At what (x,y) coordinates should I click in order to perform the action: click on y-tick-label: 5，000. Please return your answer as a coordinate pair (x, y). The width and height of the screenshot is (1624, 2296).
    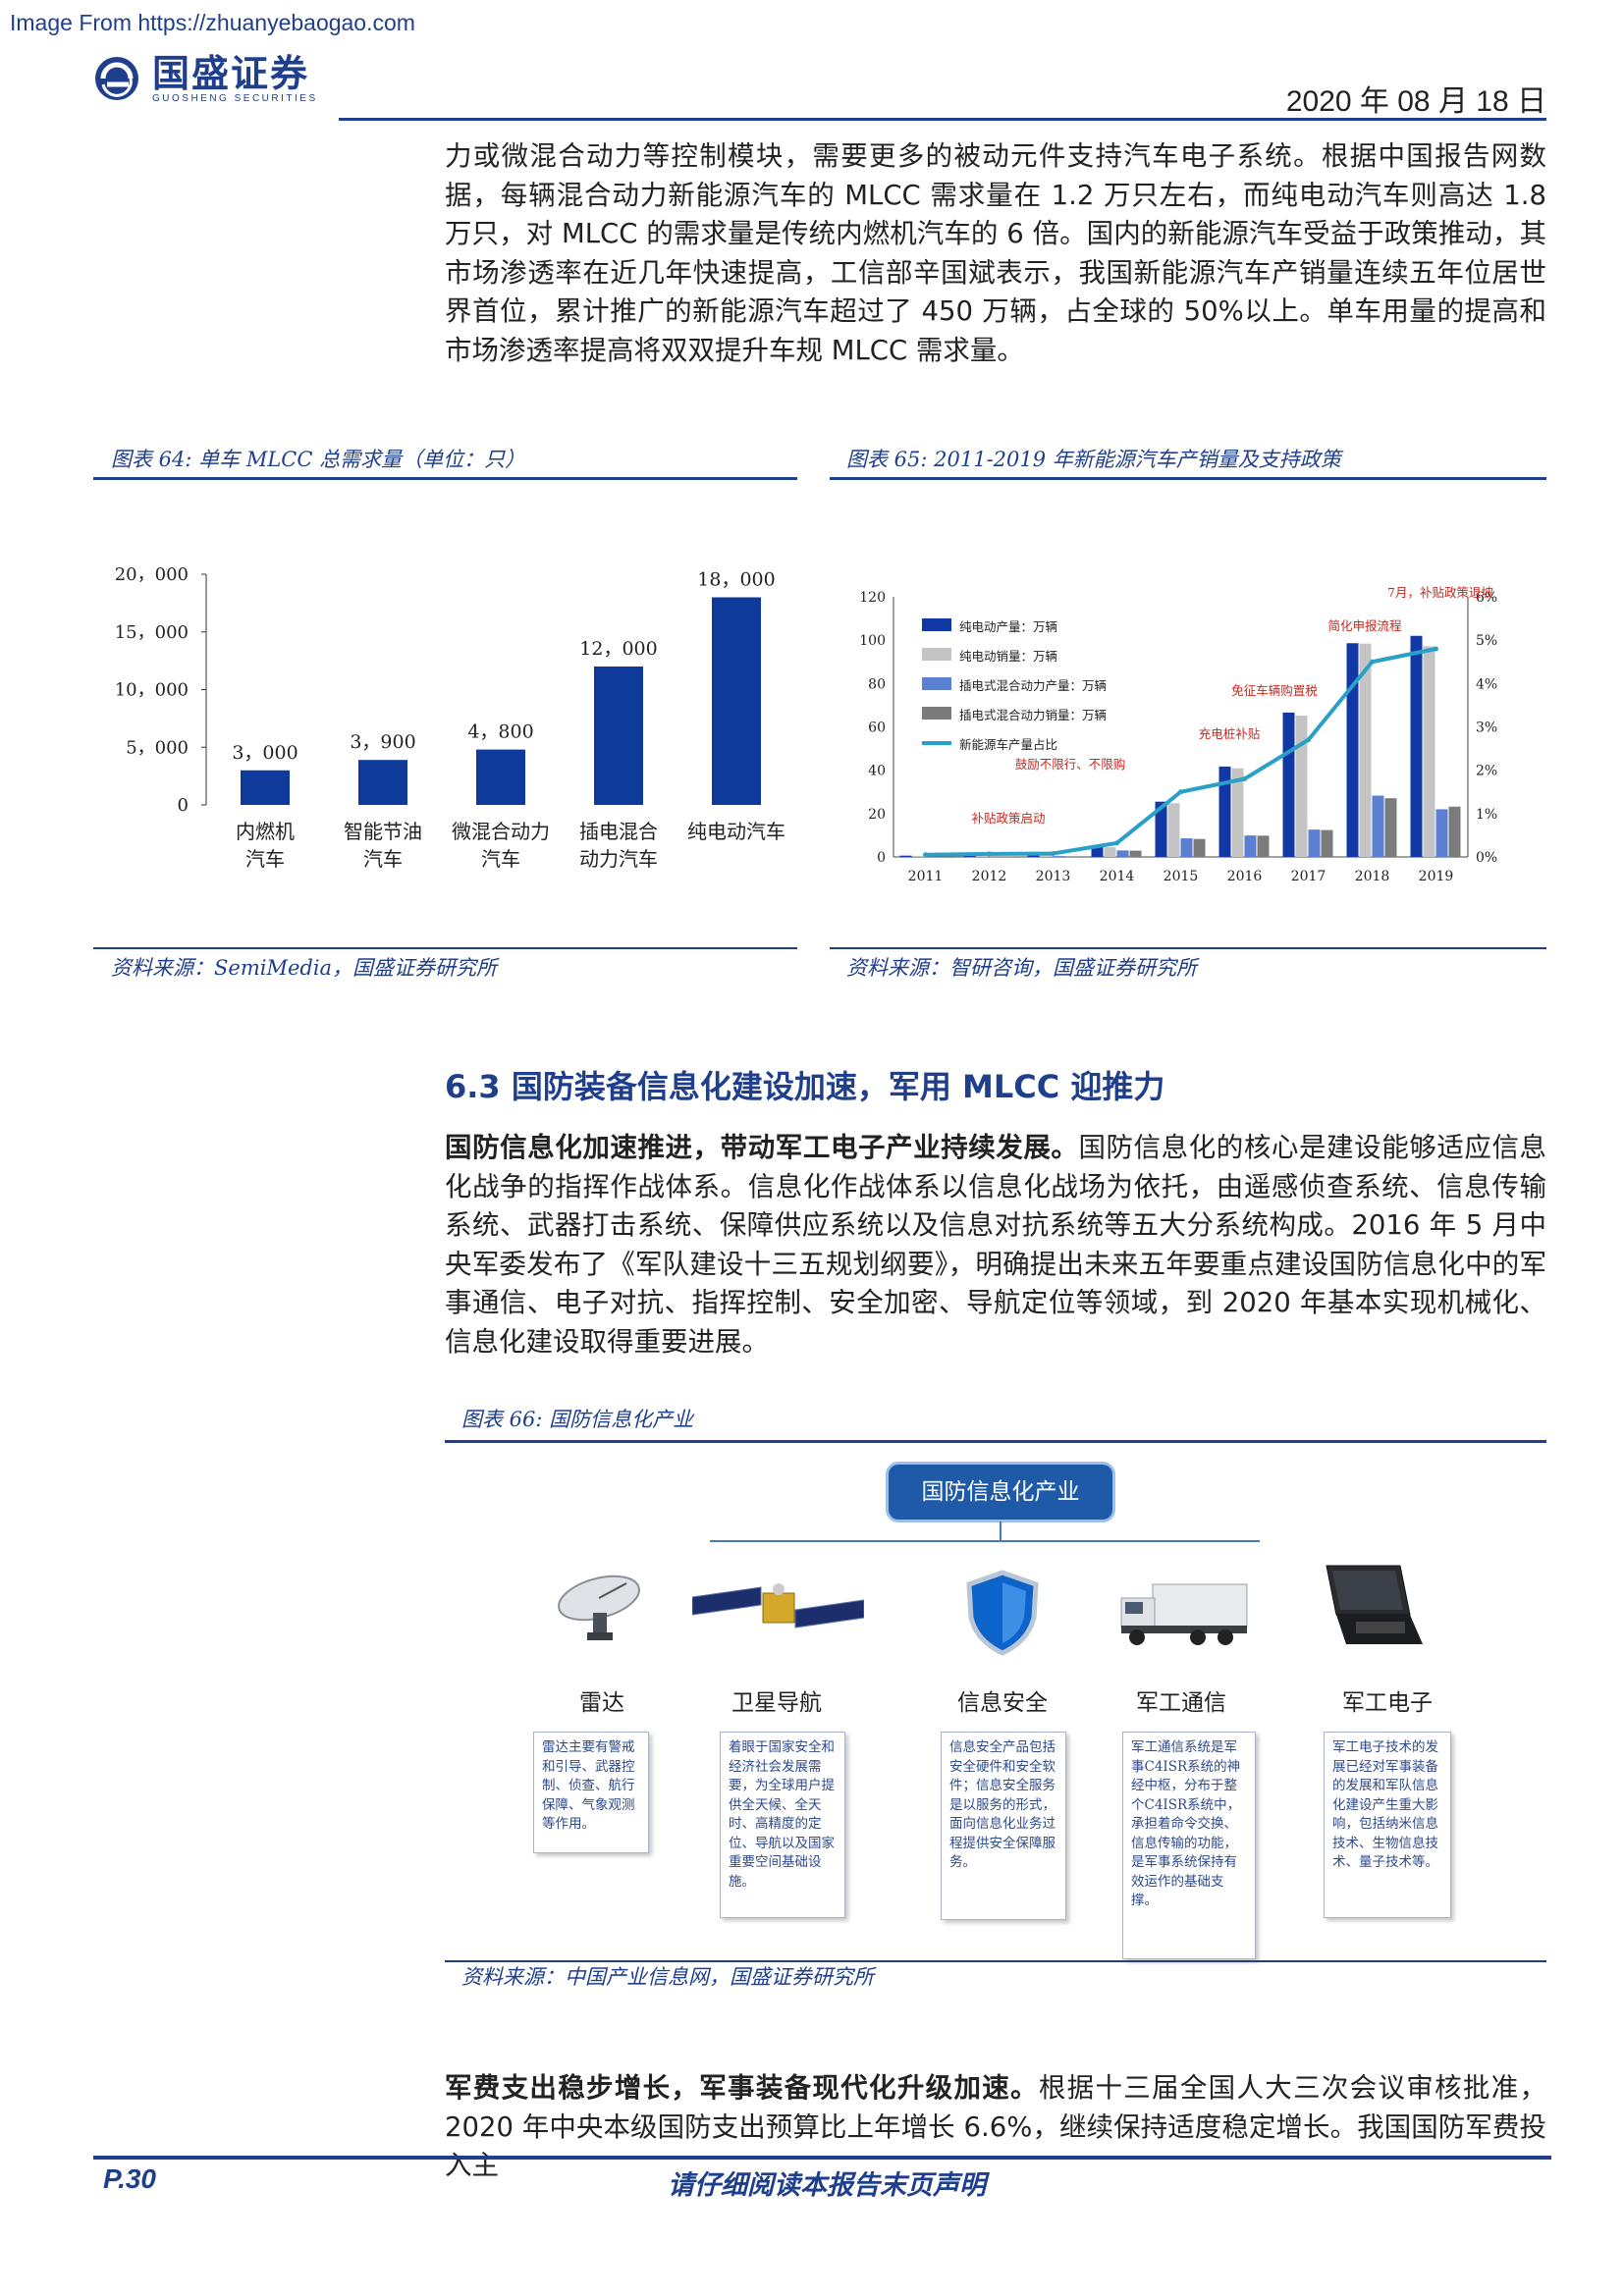
    Looking at the image, I should click on (157, 747).